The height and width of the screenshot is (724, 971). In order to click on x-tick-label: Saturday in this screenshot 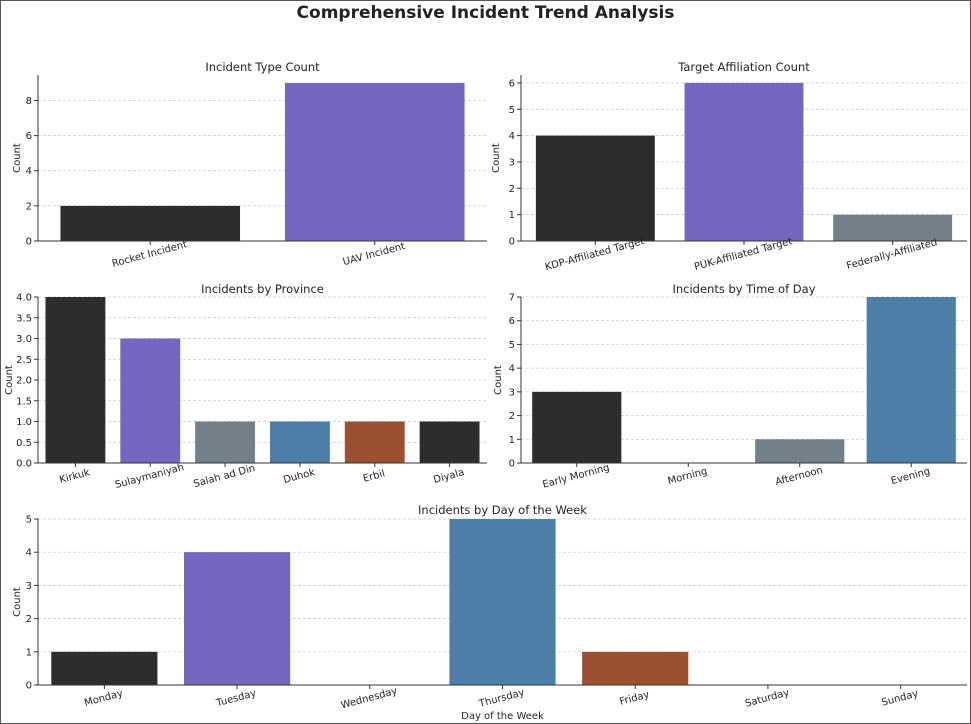, I will do `click(767, 698)`.